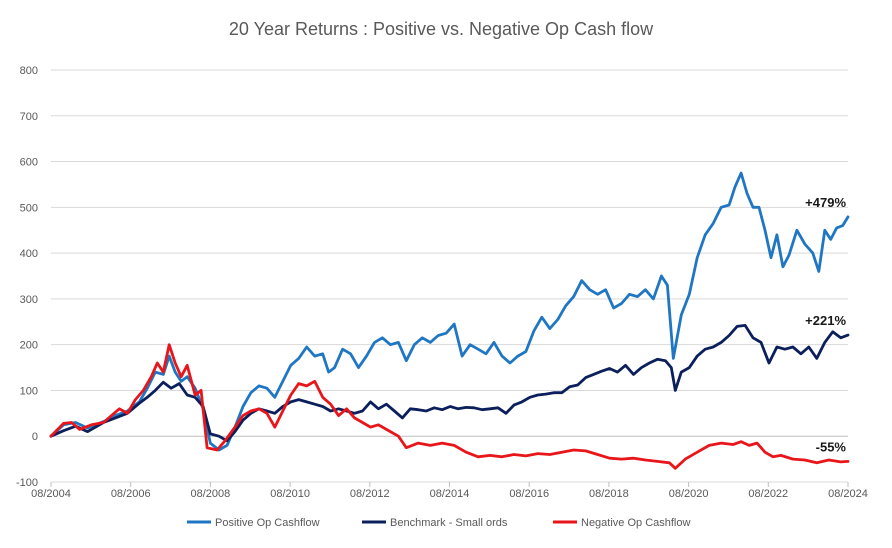  What do you see at coordinates (370, 494) in the screenshot?
I see `x-tick-label: 08/2012` at bounding box center [370, 494].